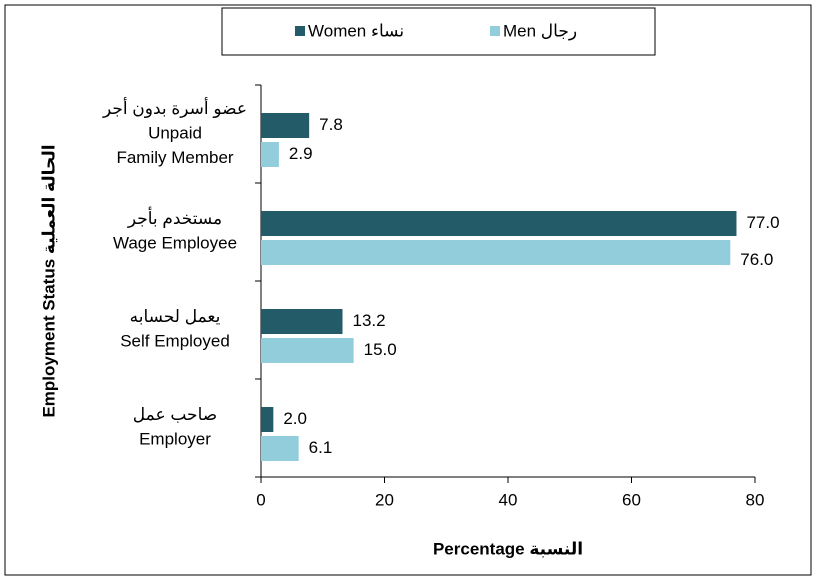  Describe the element at coordinates (755, 499) in the screenshot. I see `x-tick-label: 80` at that location.